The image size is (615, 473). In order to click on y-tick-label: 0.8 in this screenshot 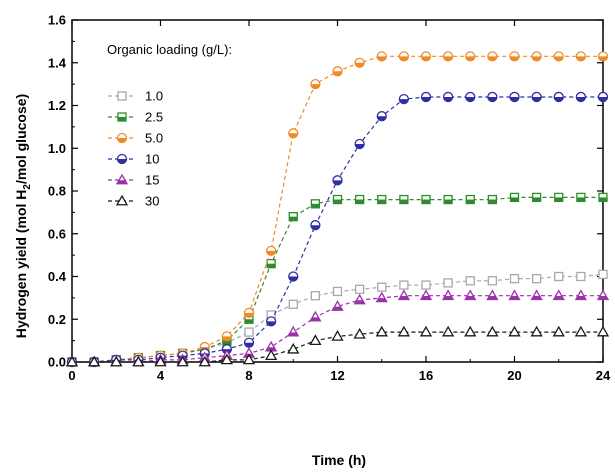, I will do `click(57, 191)`.